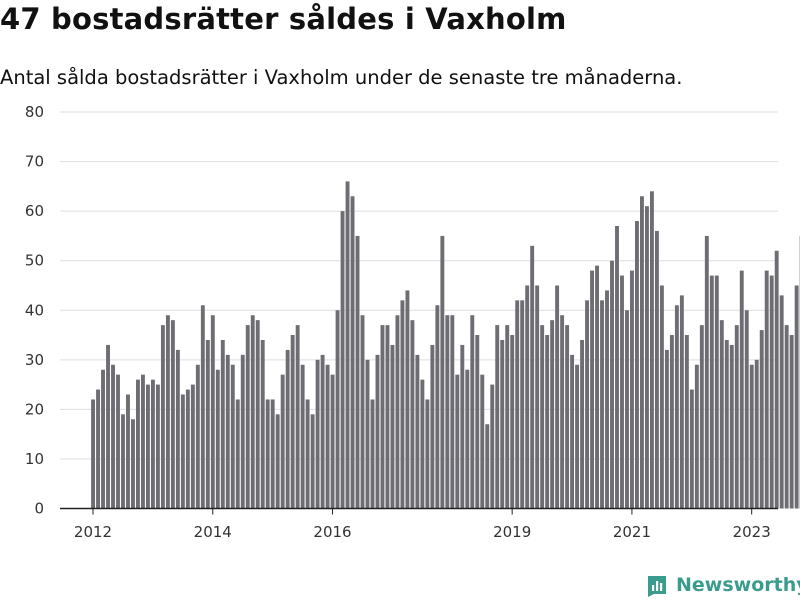  What do you see at coordinates (332, 532) in the screenshot?
I see `x-tick-label: 2016` at bounding box center [332, 532].